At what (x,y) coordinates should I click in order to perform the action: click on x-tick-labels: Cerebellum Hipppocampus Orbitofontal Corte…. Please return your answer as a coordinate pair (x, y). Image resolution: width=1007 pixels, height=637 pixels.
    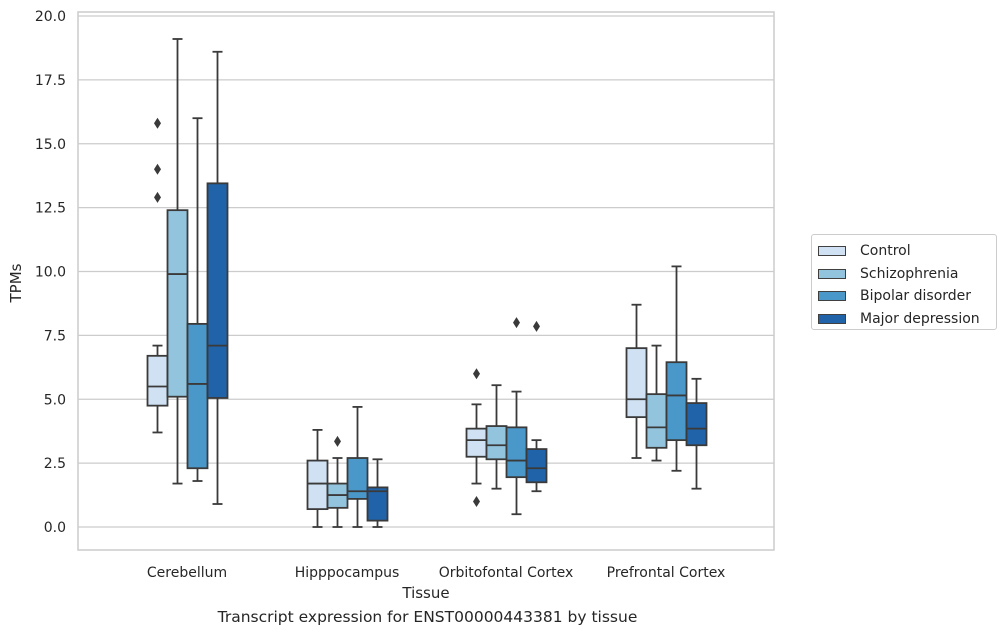
    Looking at the image, I should click on (436, 573).